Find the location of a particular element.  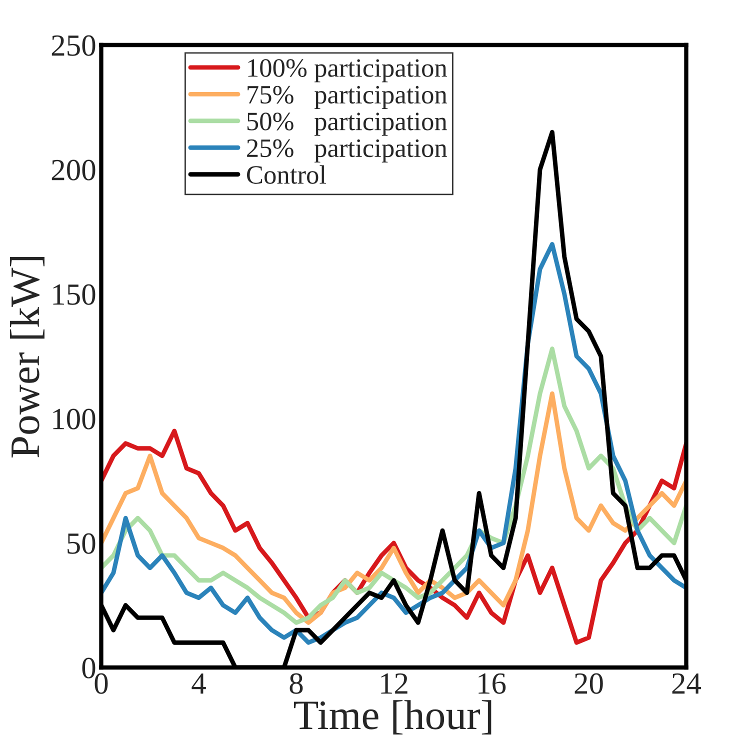

y-tick-label: 250 is located at coordinates (74, 45).